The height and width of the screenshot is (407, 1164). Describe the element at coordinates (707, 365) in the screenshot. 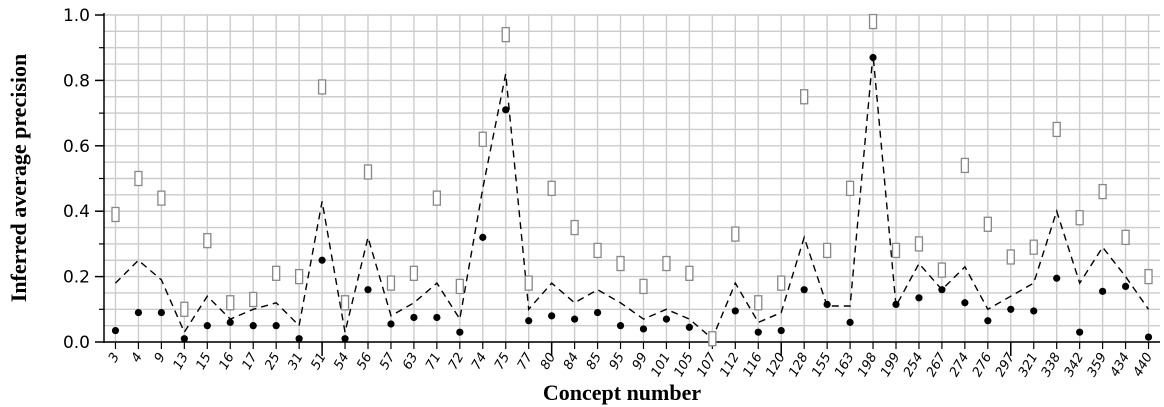

I see `x-tick-label: 107` at that location.